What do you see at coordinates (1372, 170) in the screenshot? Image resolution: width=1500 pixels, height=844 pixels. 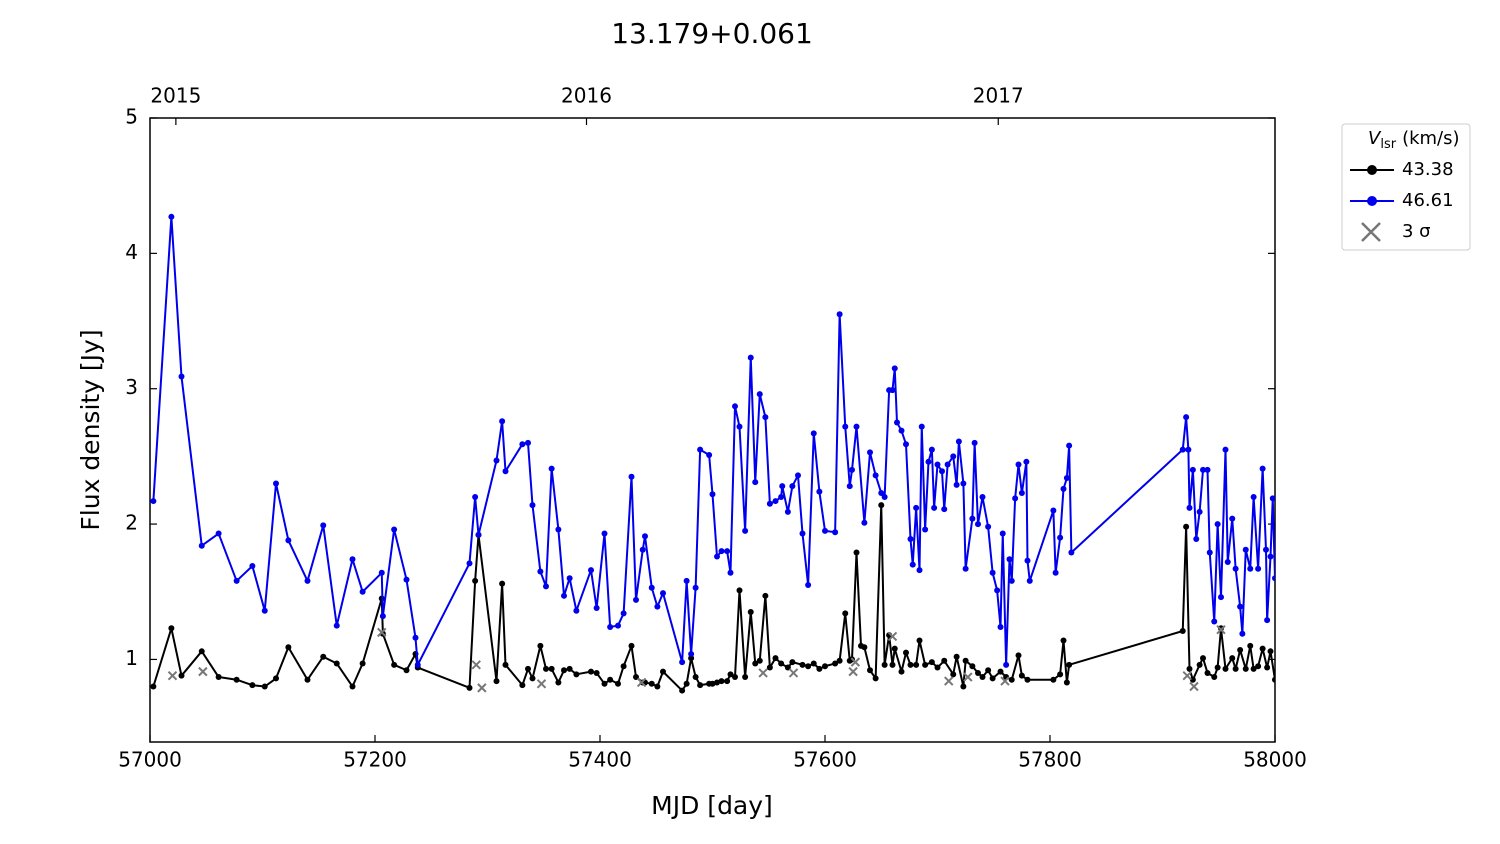 I see `legend-marker` at bounding box center [1372, 170].